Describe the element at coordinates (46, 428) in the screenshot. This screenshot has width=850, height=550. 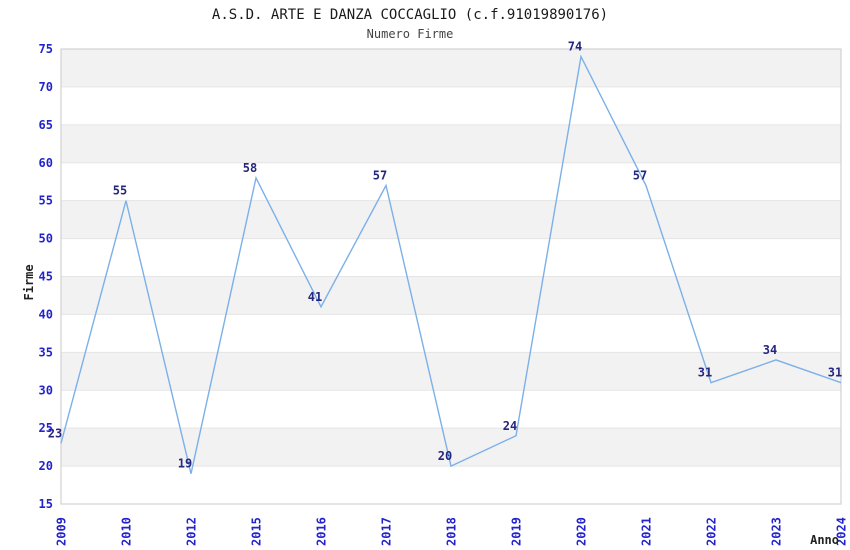
I see `svg-text: 25` at that location.